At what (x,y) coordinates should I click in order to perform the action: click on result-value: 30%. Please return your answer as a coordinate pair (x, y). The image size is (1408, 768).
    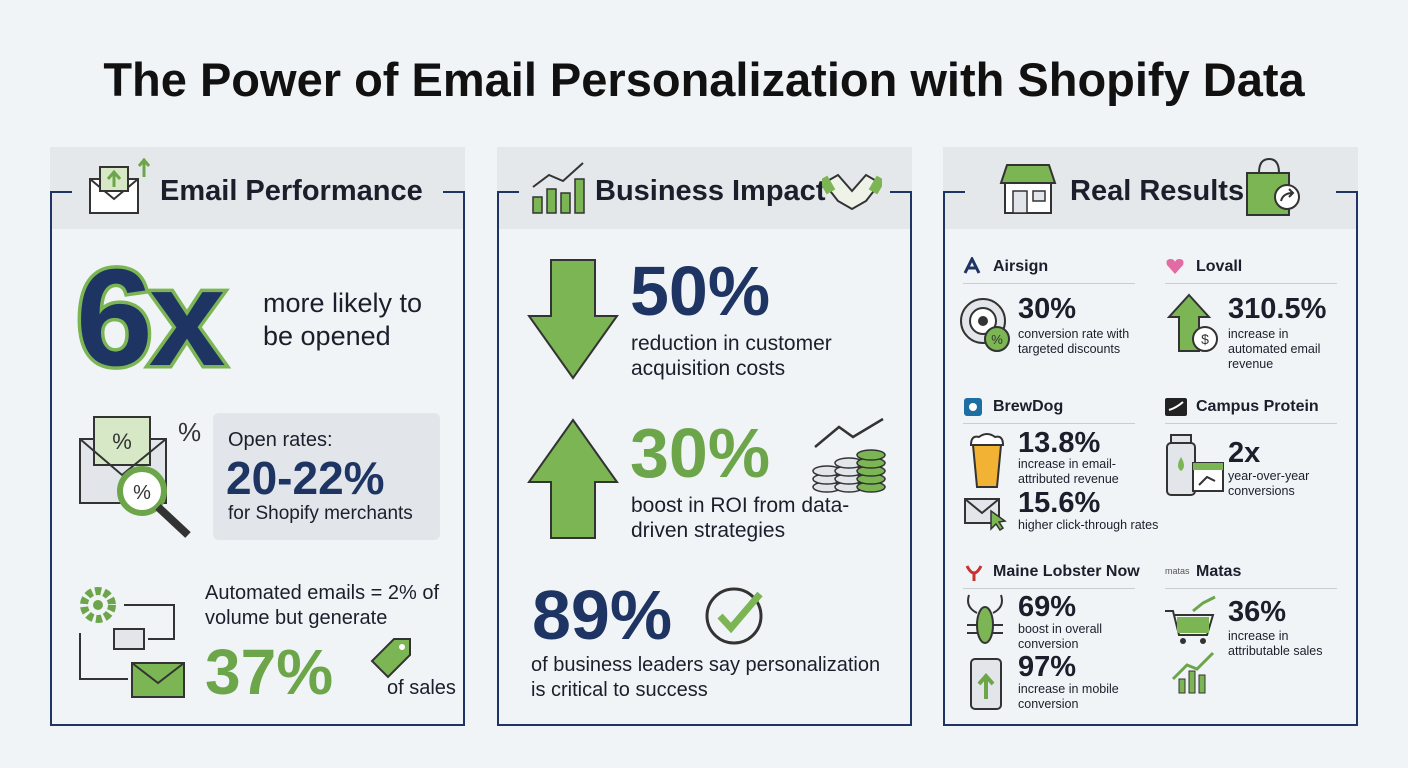
    Looking at the image, I should click on (1047, 309).